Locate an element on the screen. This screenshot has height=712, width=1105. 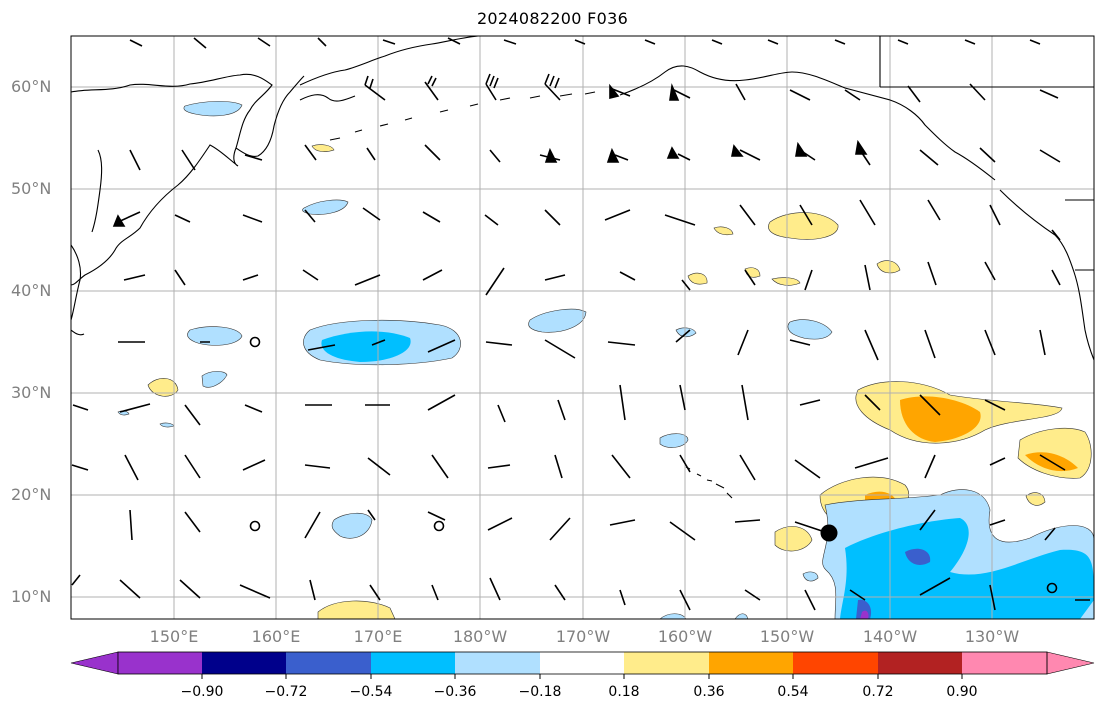
kamchatka-coast is located at coordinates (270, 116).